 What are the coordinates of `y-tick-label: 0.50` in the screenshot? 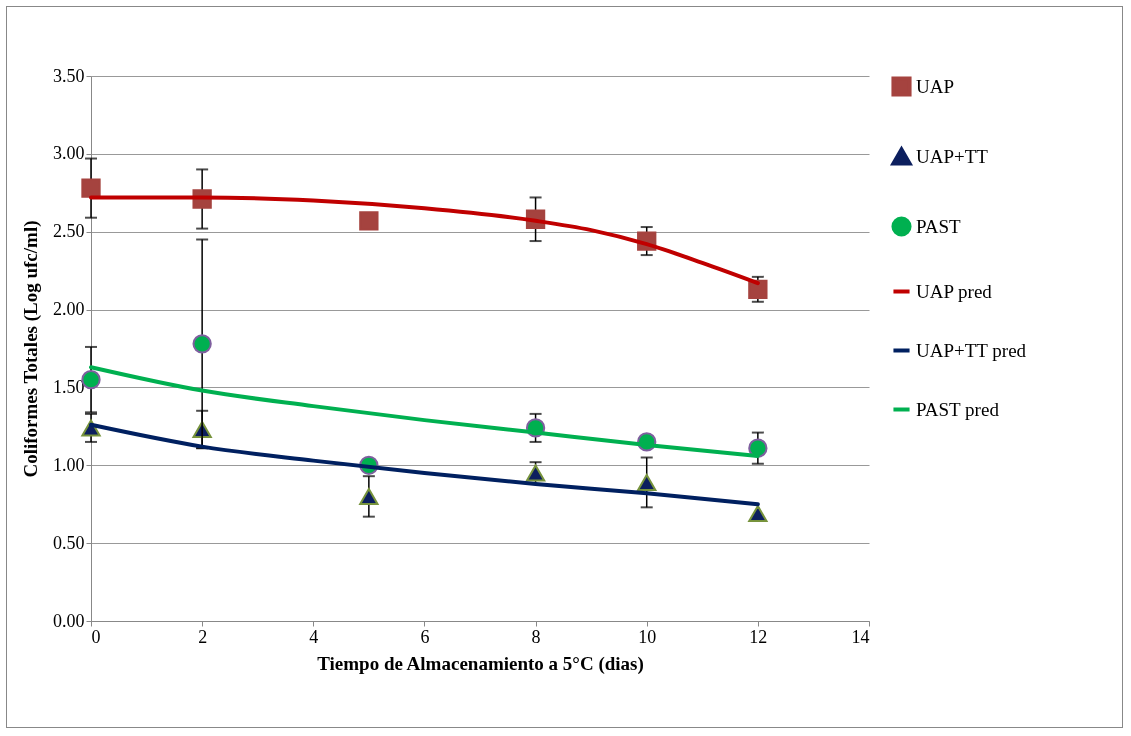 It's located at (69, 542).